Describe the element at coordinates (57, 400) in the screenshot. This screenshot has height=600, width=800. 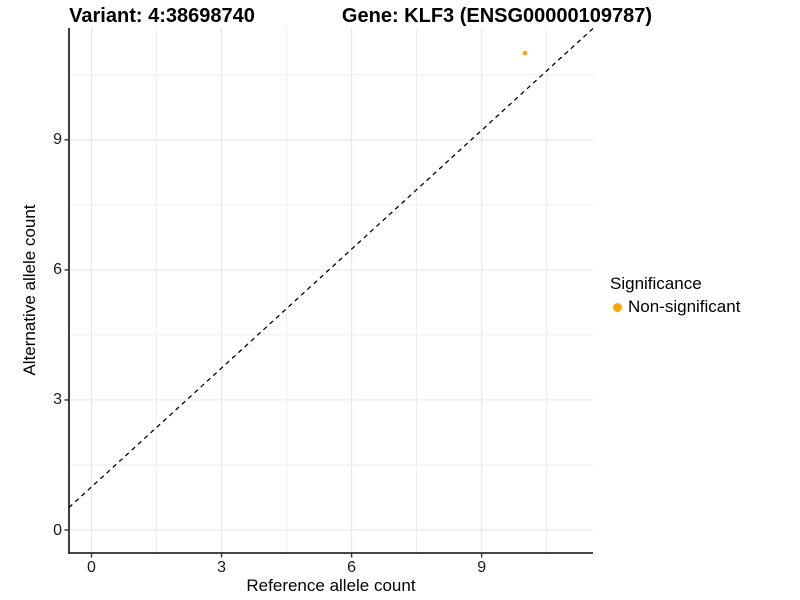
I see `y-tick-label: 3` at that location.